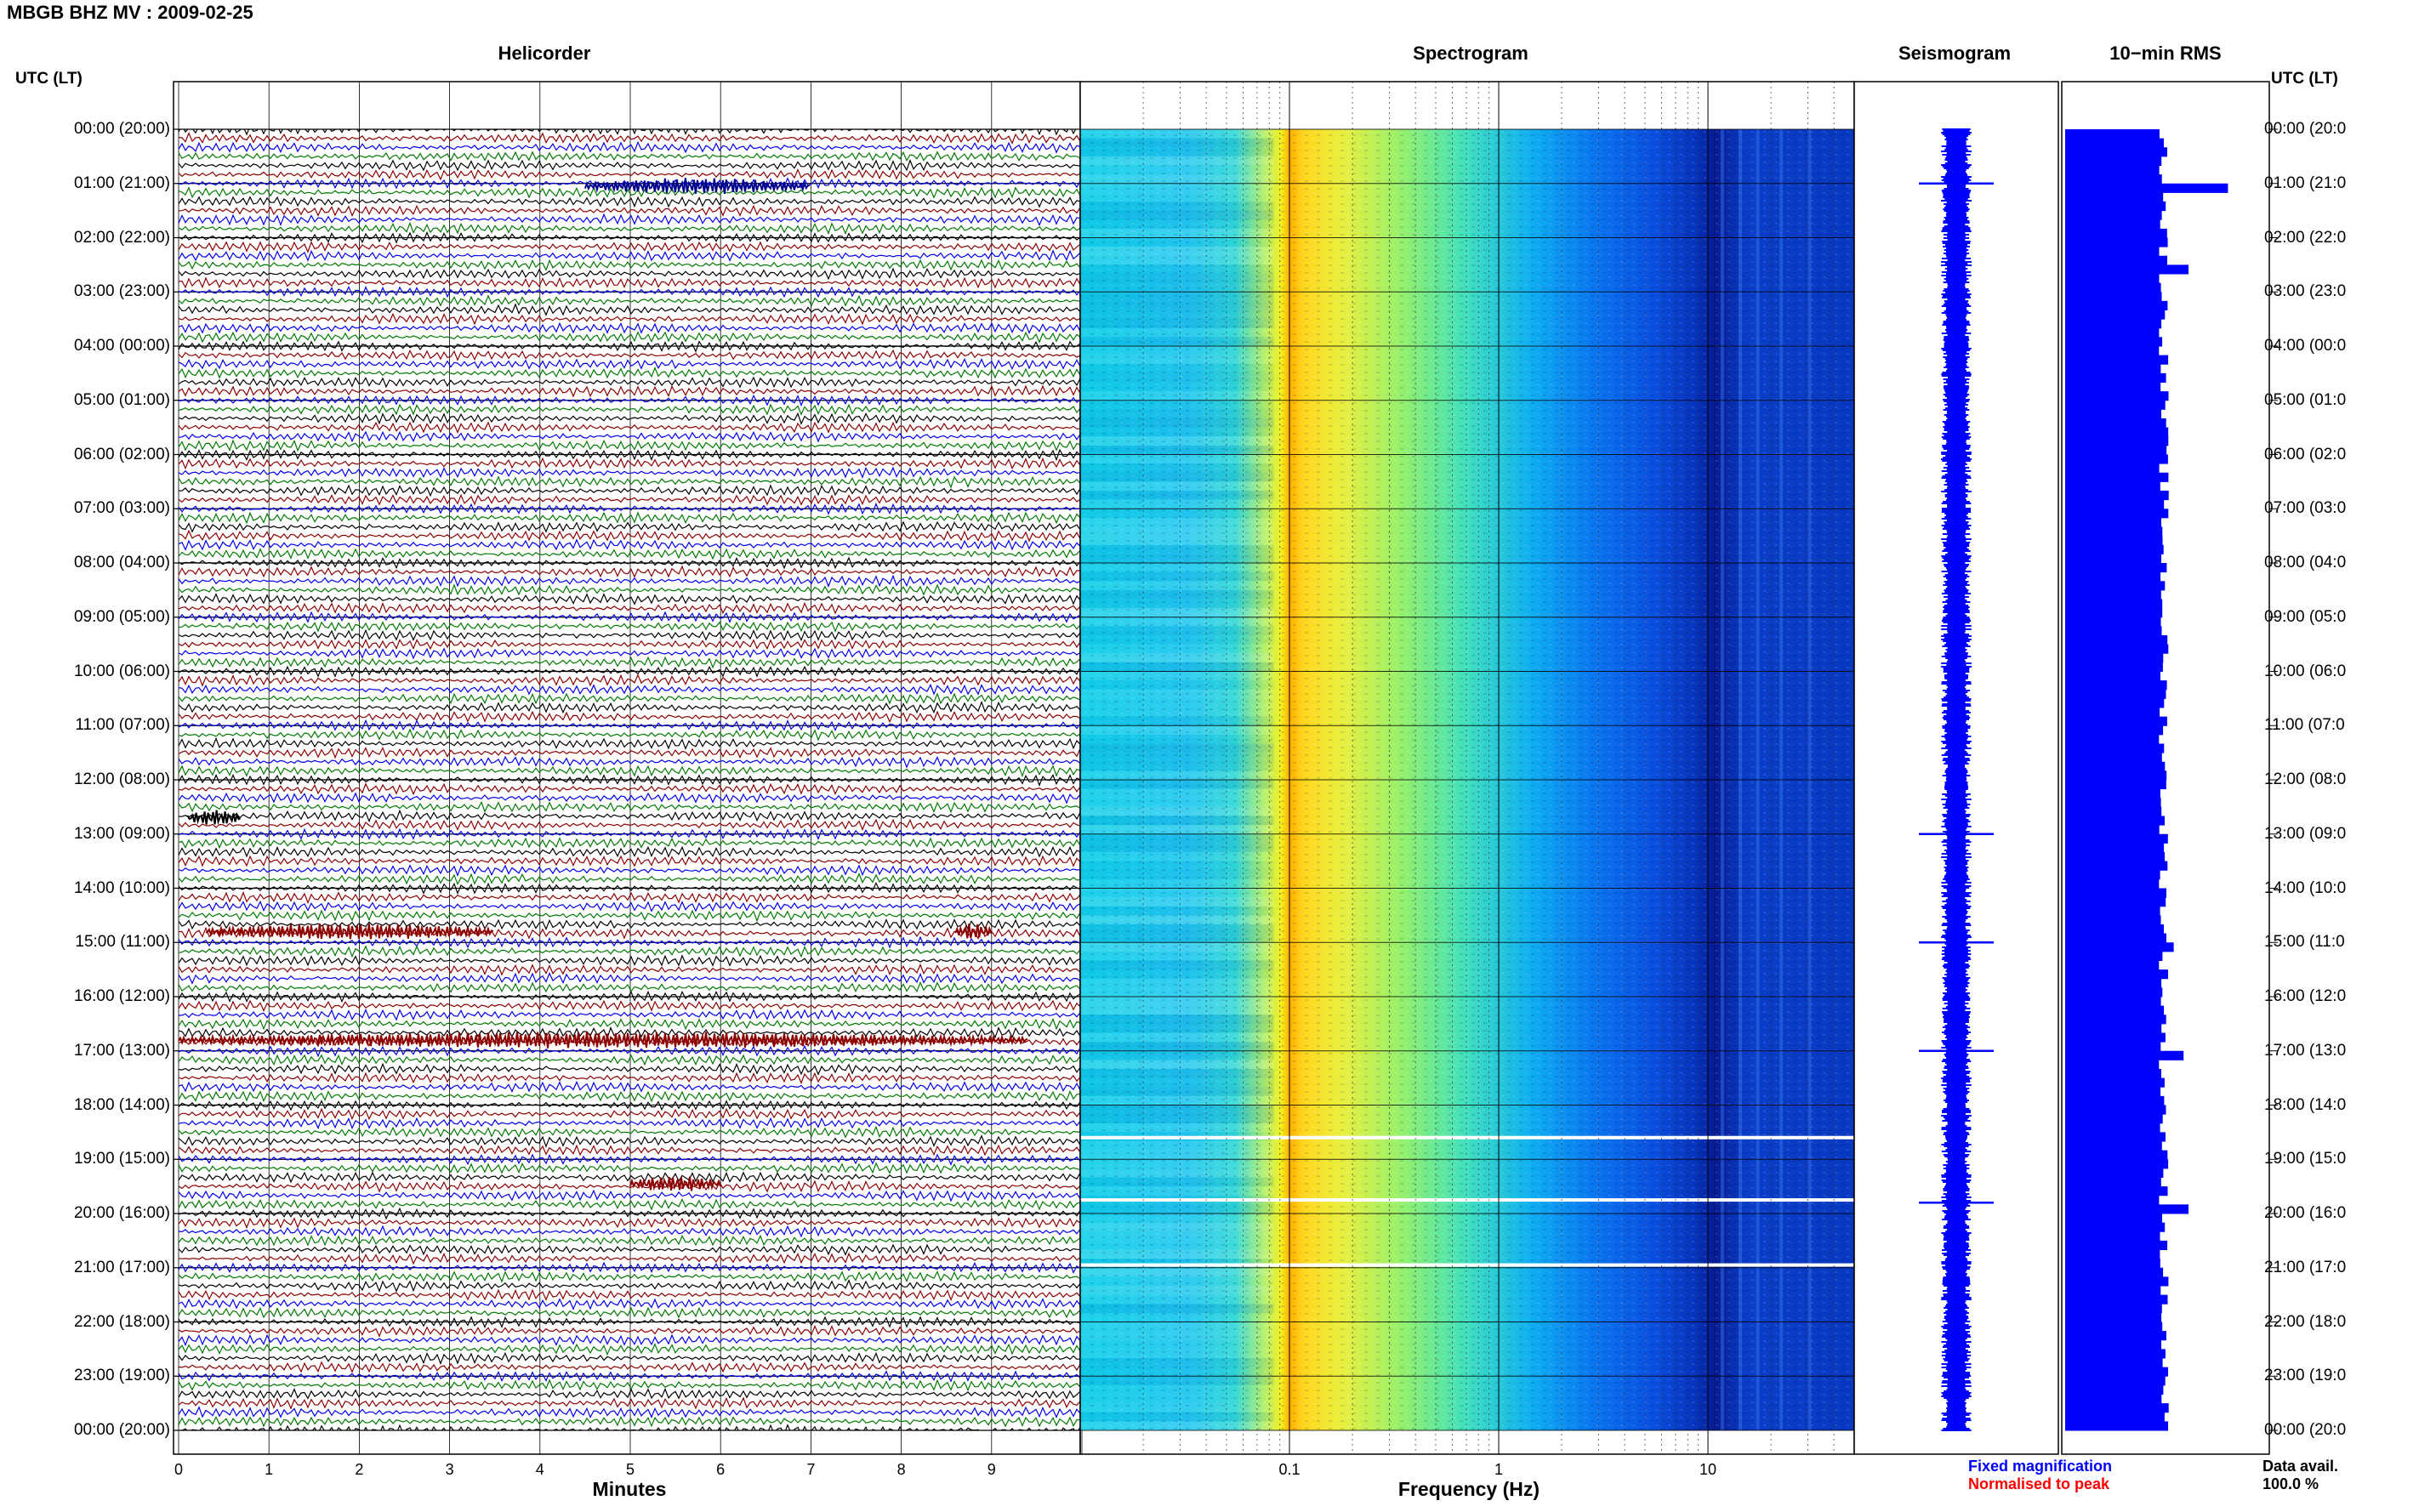 This screenshot has height=1512, width=2419. I want to click on time-label-left: 06:00 (02:00), so click(121, 454).